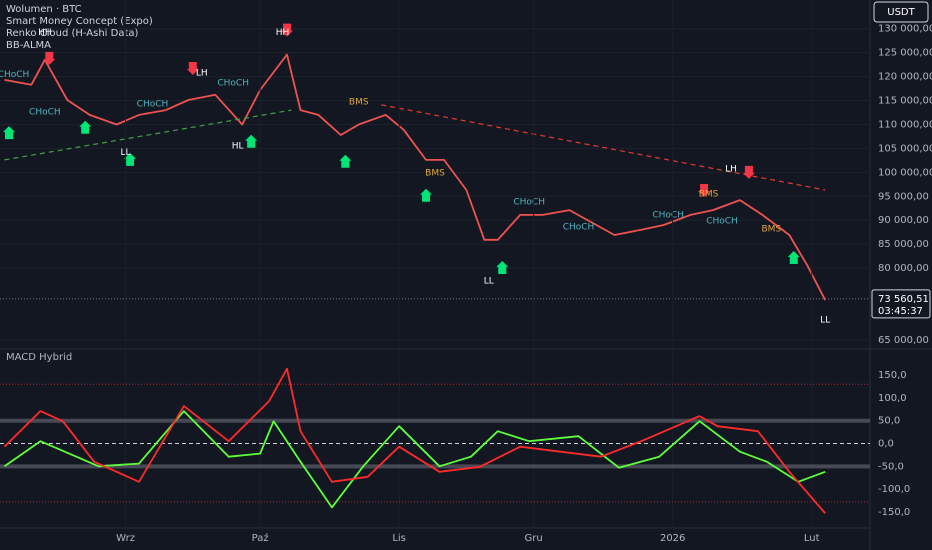 The height and width of the screenshot is (550, 932). I want to click on x-tick-label: Gru, so click(534, 538).